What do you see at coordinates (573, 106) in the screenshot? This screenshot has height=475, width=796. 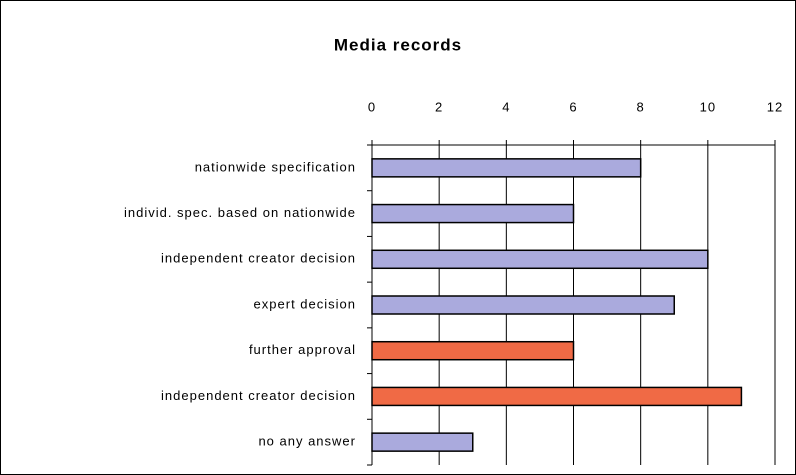 I see `x-tick-label: 6` at bounding box center [573, 106].